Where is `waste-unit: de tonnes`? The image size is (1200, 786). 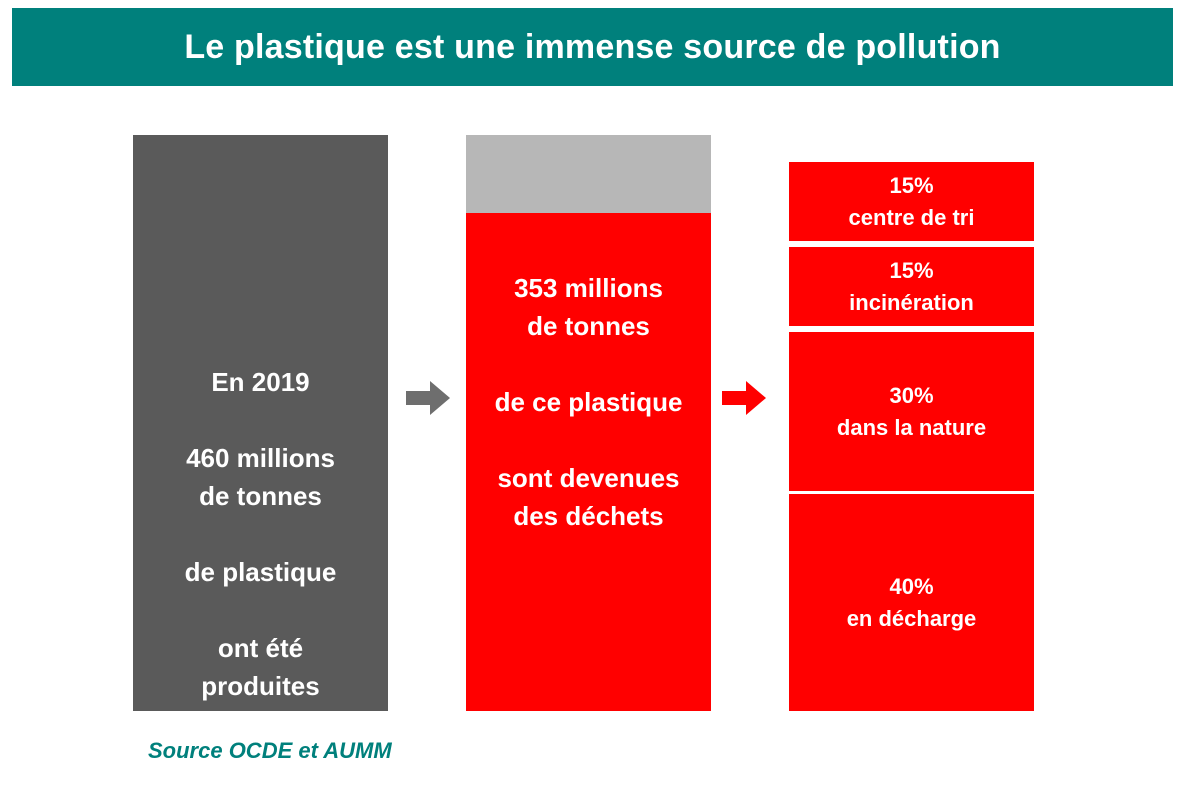 waste-unit: de tonnes is located at coordinates (588, 326).